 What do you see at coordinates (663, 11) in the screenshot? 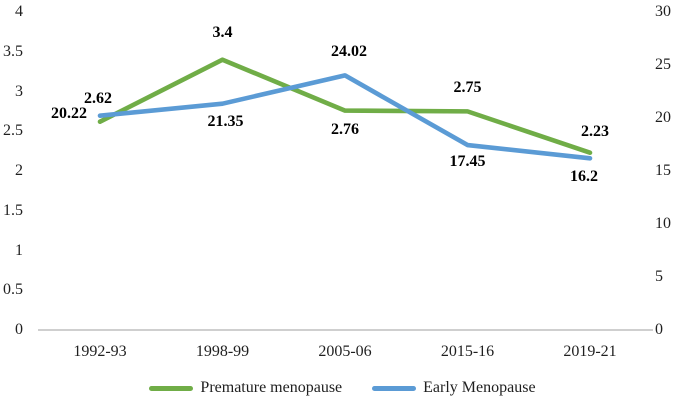
I see `right-axis-tick: 30` at bounding box center [663, 11].